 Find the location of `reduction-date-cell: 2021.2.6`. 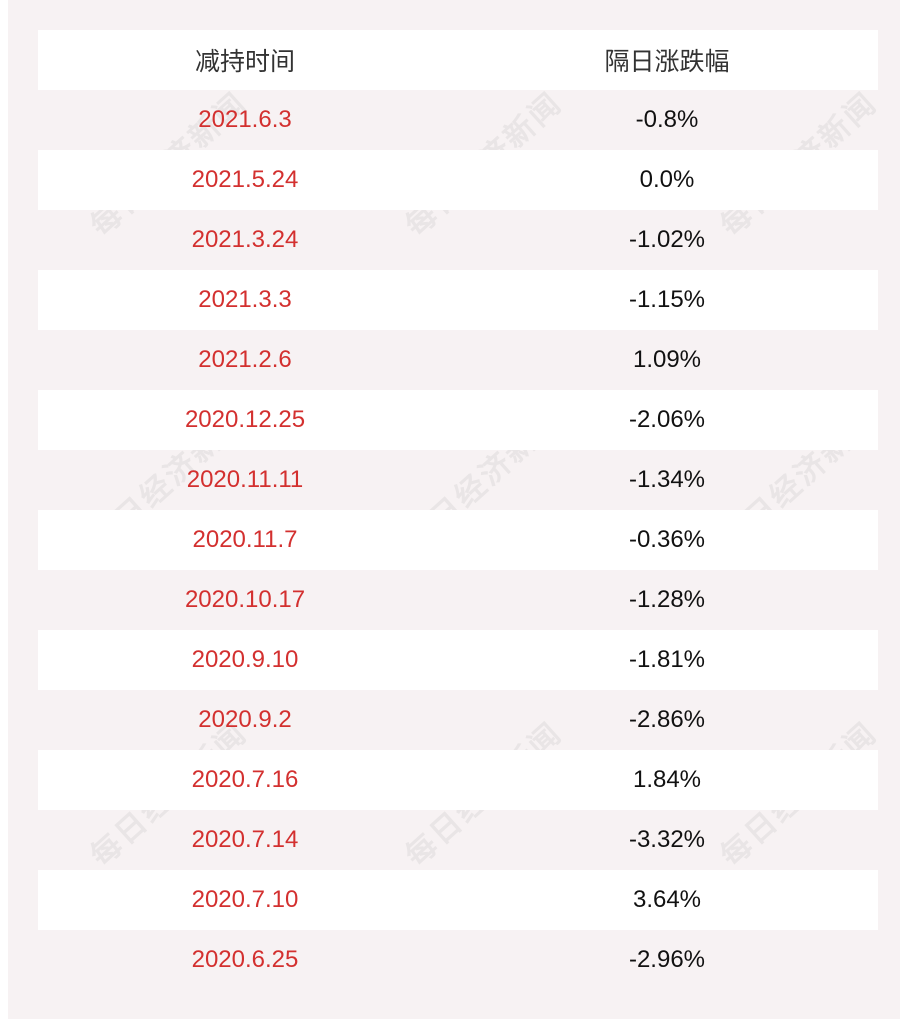

reduction-date-cell: 2021.2.6 is located at coordinates (245, 359).